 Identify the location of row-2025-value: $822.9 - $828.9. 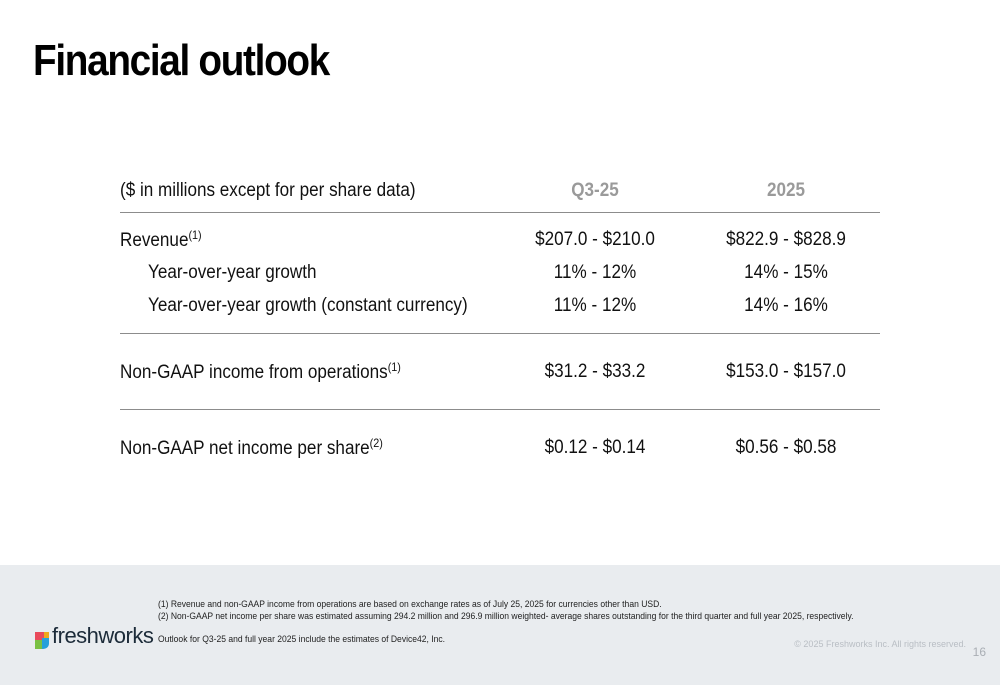
(786, 239).